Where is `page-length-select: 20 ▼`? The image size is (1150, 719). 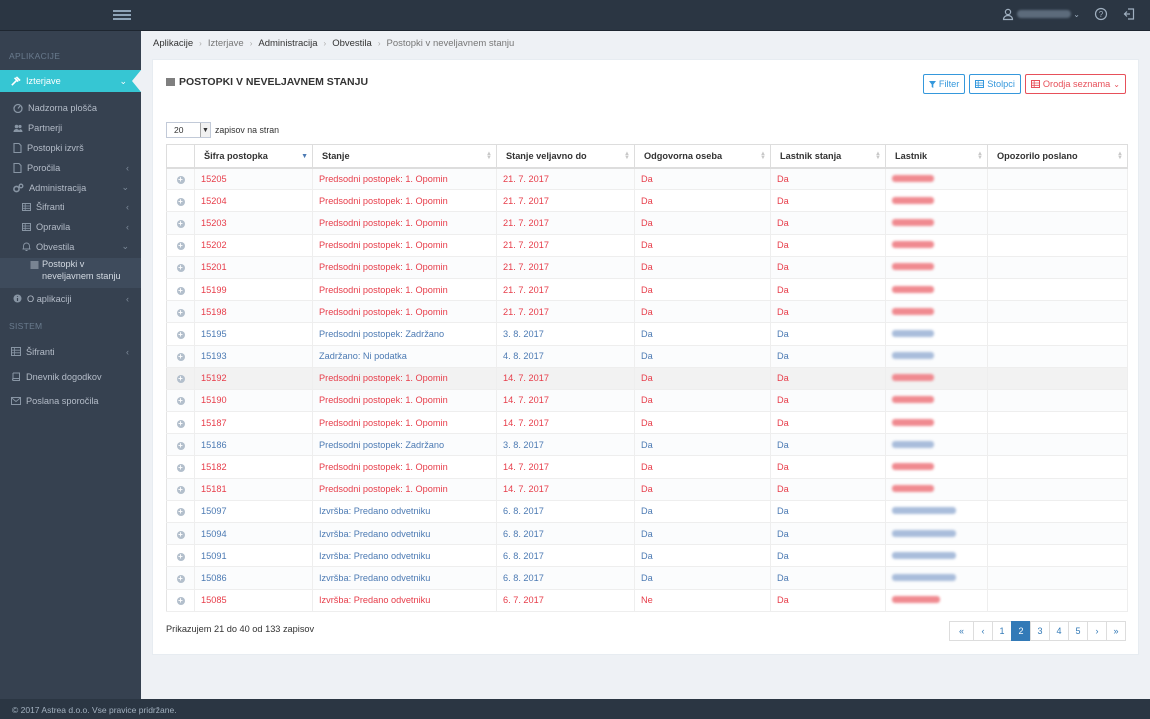
page-length-select: 20 ▼ is located at coordinates (188, 130).